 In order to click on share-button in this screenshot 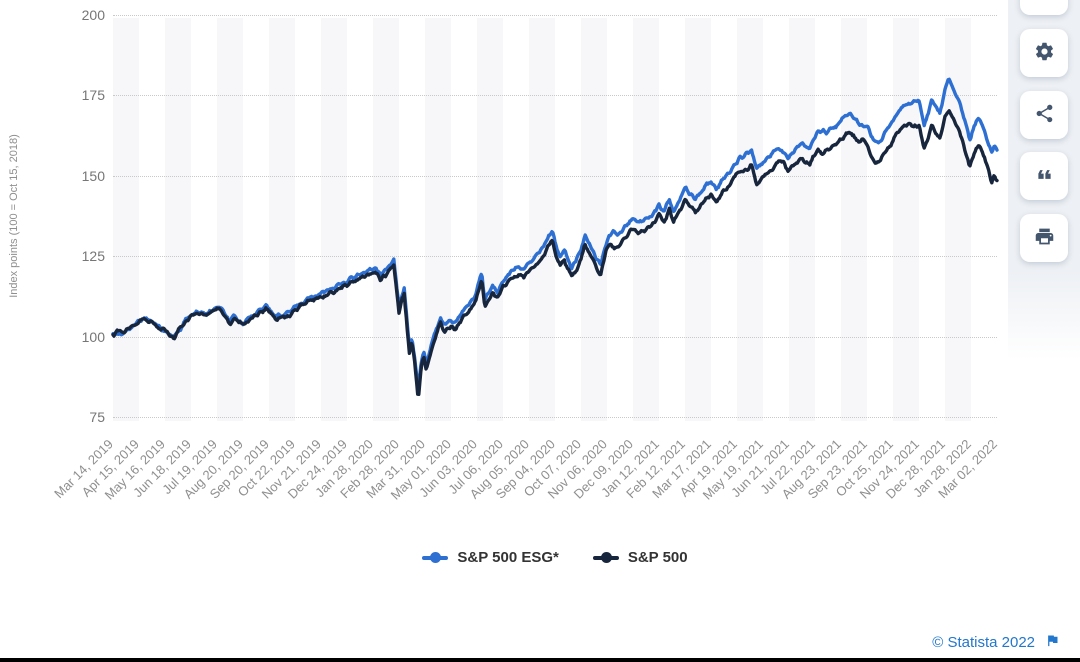, I will do `click(1044, 114)`.